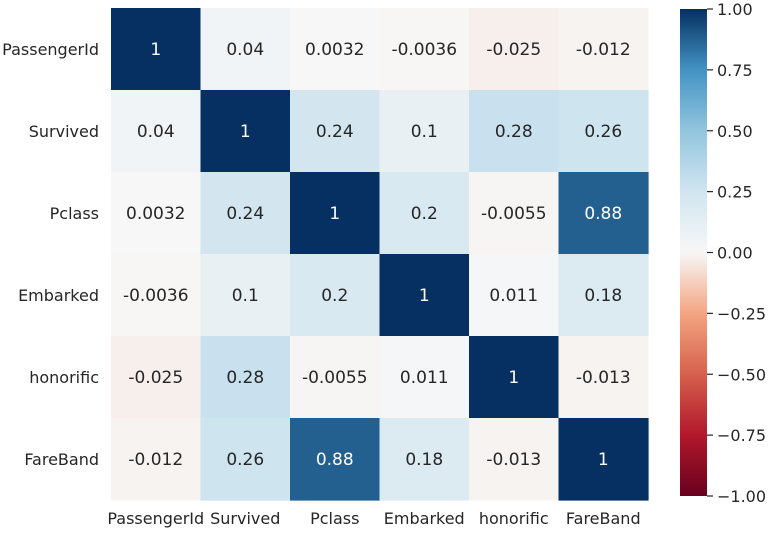 Image resolution: width=779 pixels, height=533 pixels. I want to click on colorbar-tick-label: −1.00, so click(741, 496).